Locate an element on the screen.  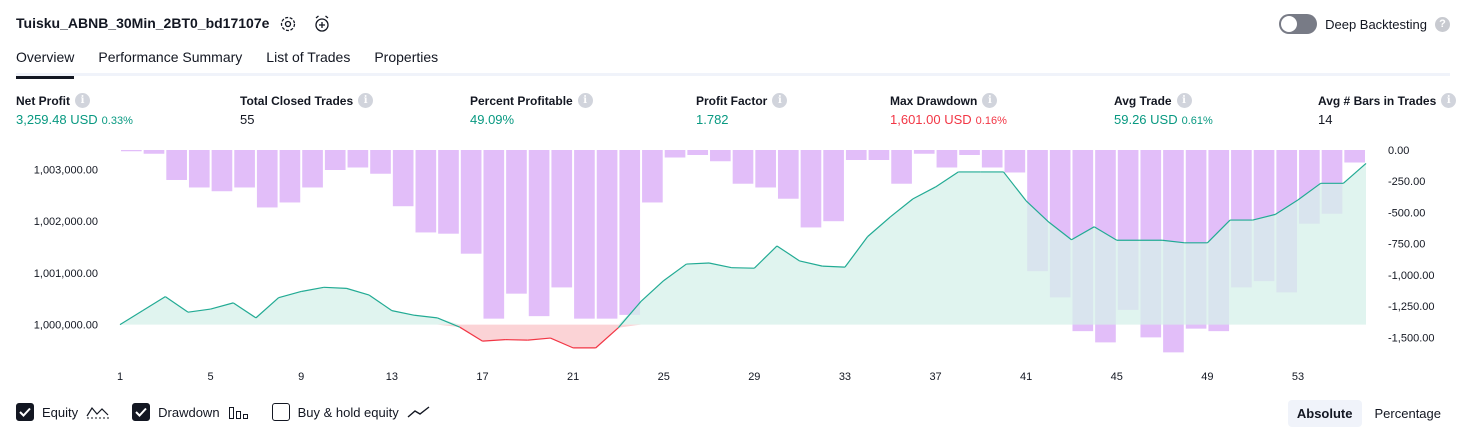
metric-label: Profit Factor is located at coordinates (732, 100).